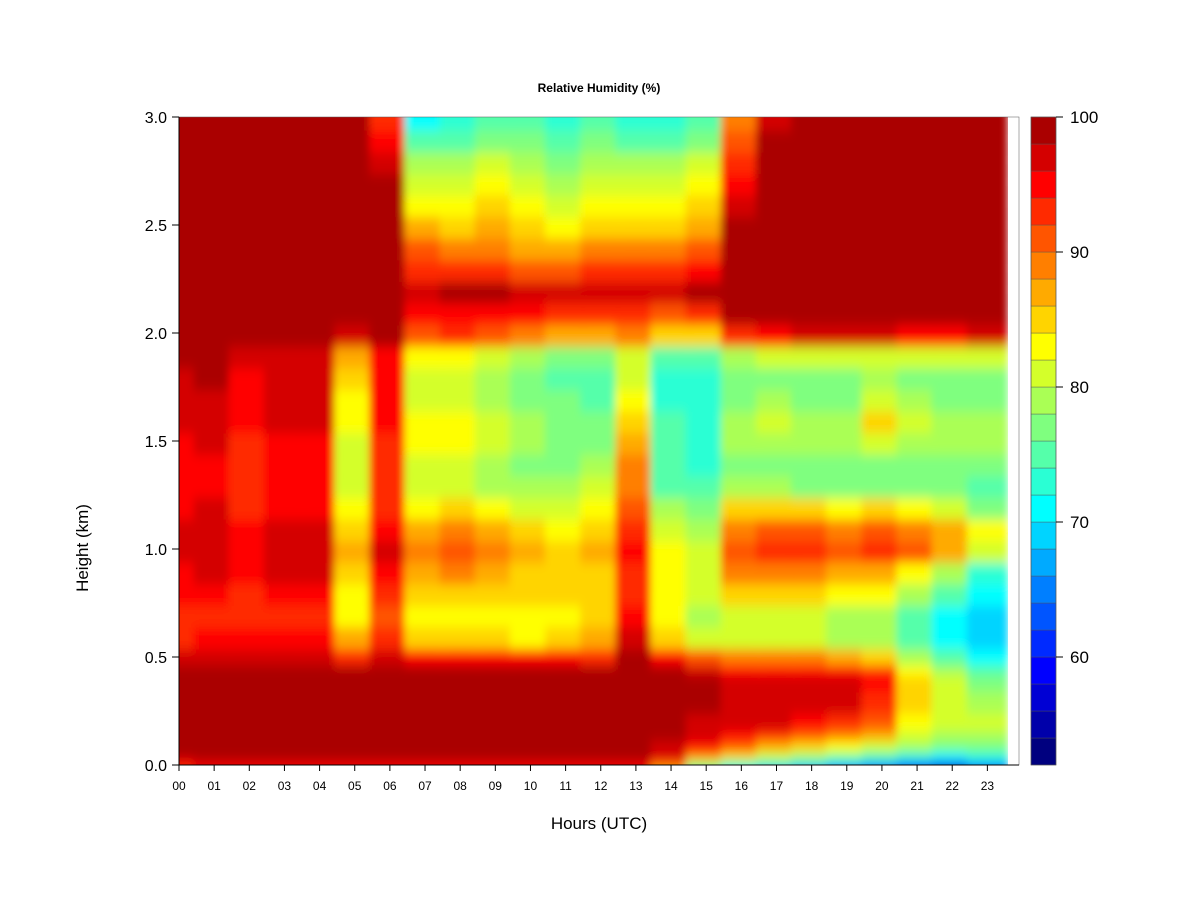 The height and width of the screenshot is (900, 1200). I want to click on x-tick-label: 10, so click(531, 786).